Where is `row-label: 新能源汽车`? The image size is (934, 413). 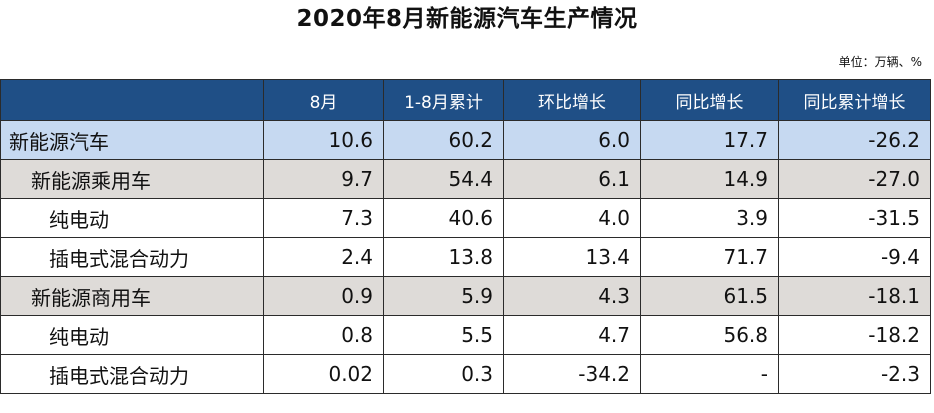 row-label: 新能源汽车 is located at coordinates (132, 140).